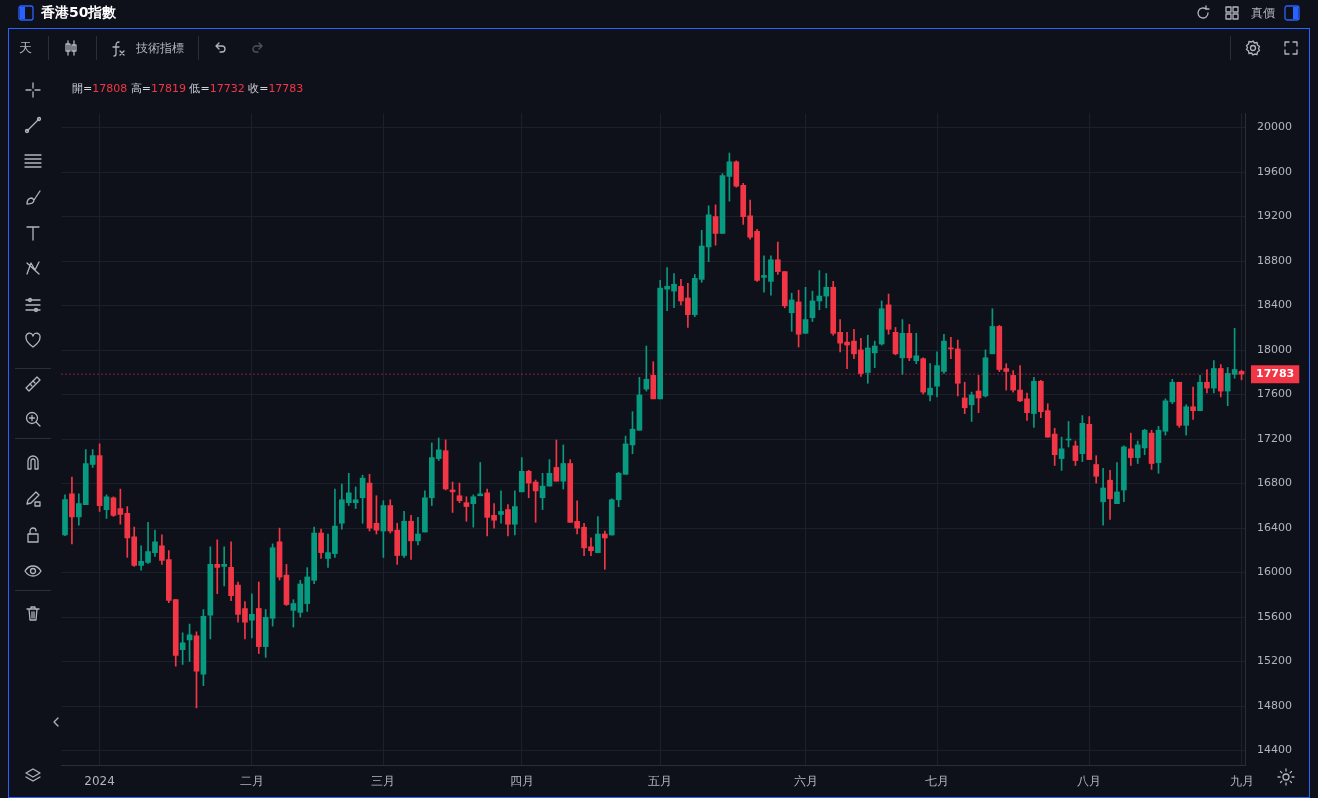 Image resolution: width=1318 pixels, height=798 pixels. Describe the element at coordinates (188, 88) in the screenshot. I see `text: 開=17808 高=17819 低=17732 收=17783` at that location.